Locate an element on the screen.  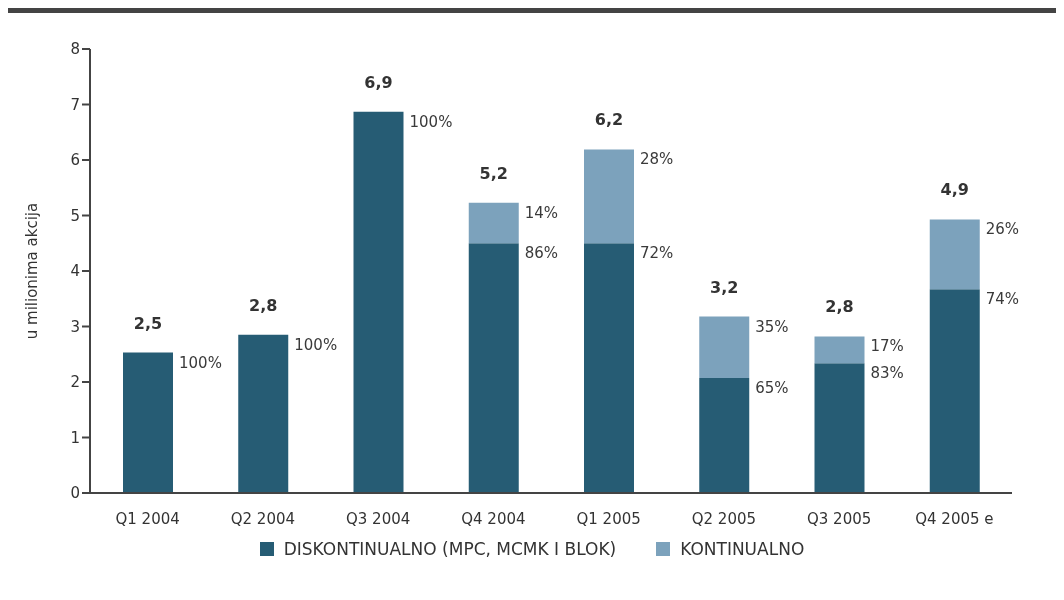
y-tick-label: 8 is located at coordinates (75, 49).